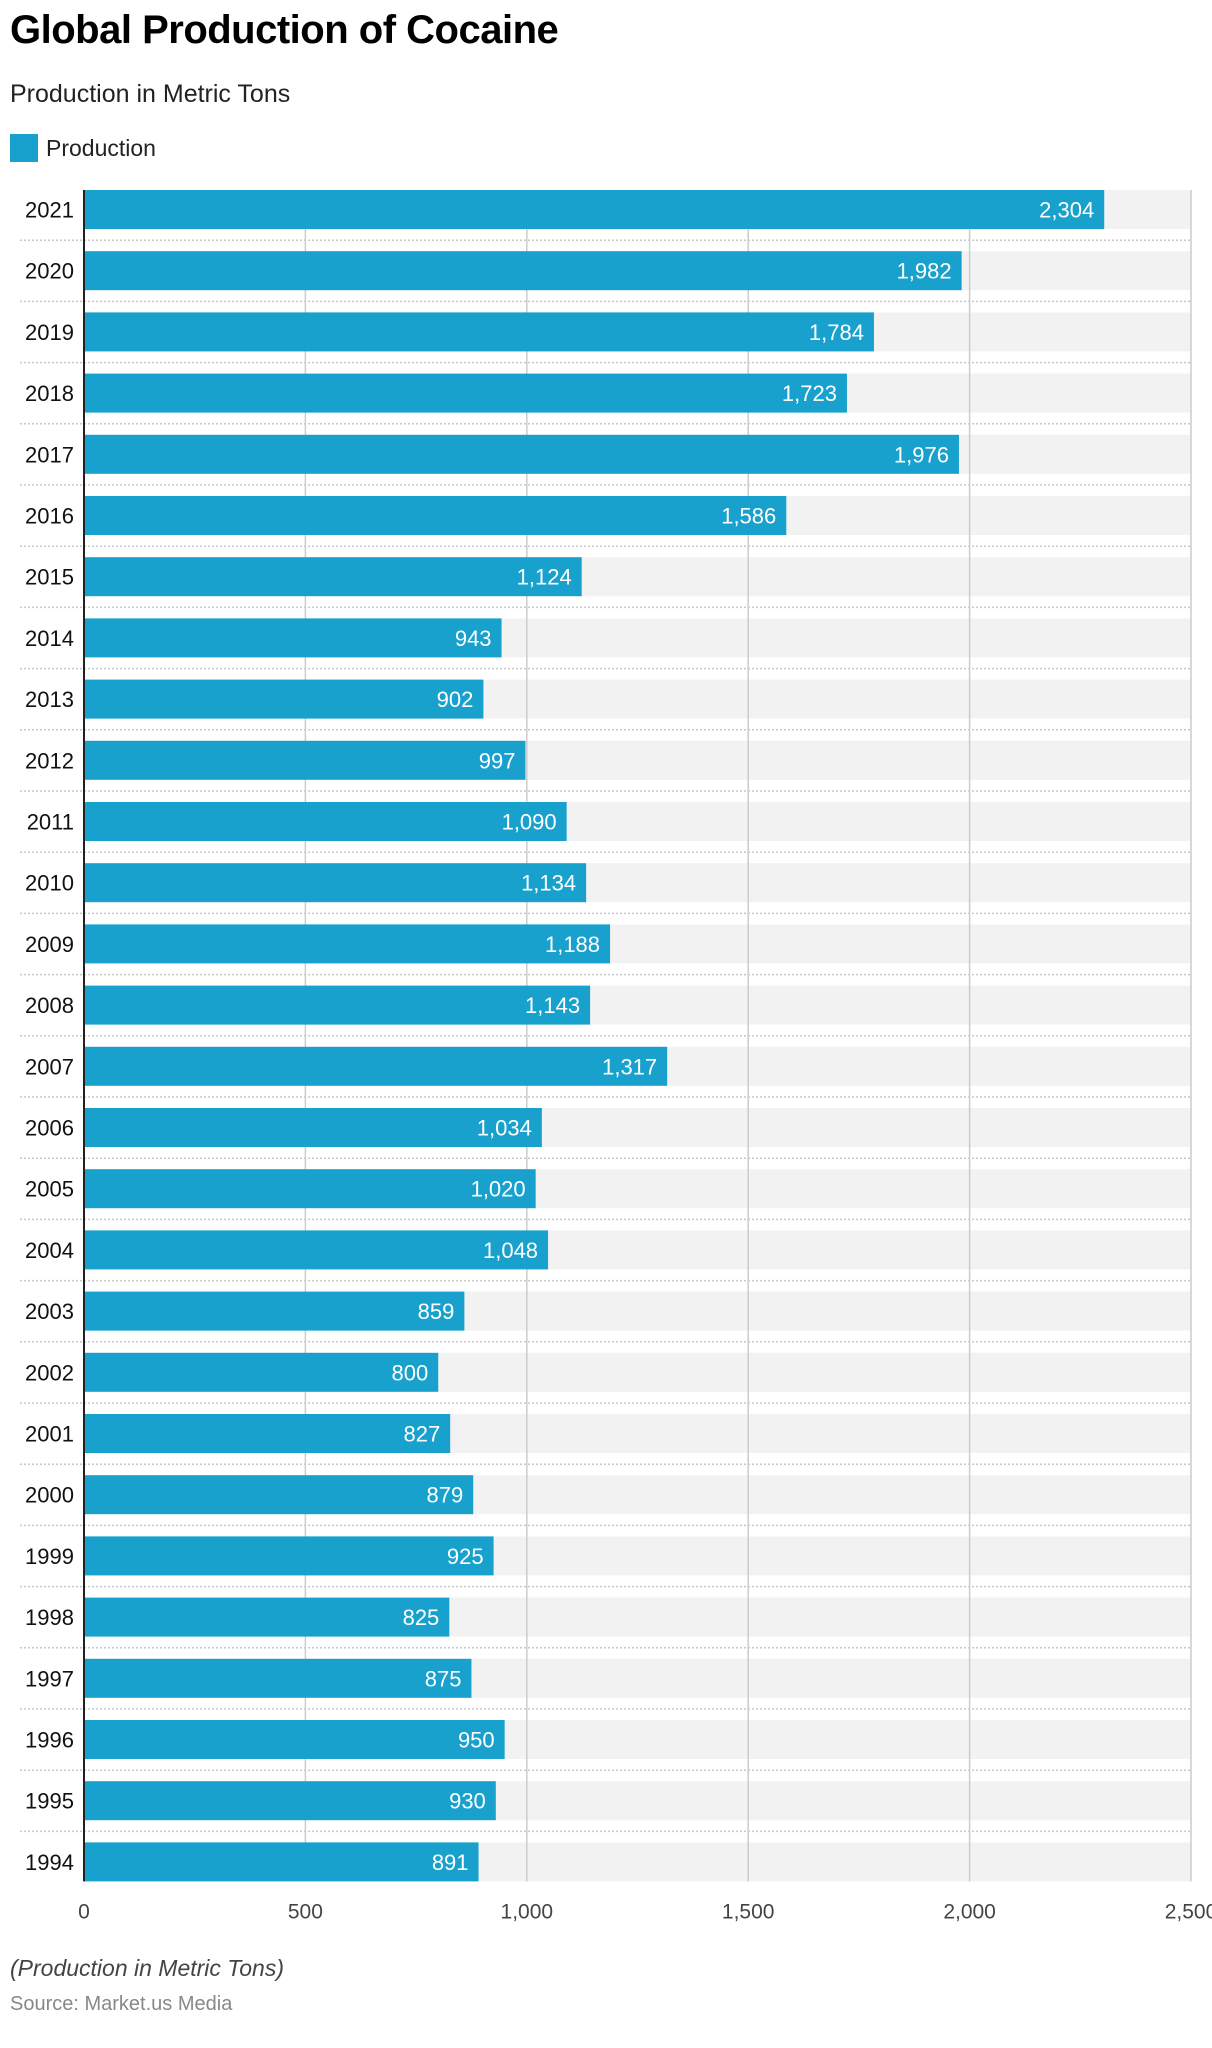 The height and width of the screenshot is (2048, 1212). I want to click on data-label: 1,982, so click(924, 271).